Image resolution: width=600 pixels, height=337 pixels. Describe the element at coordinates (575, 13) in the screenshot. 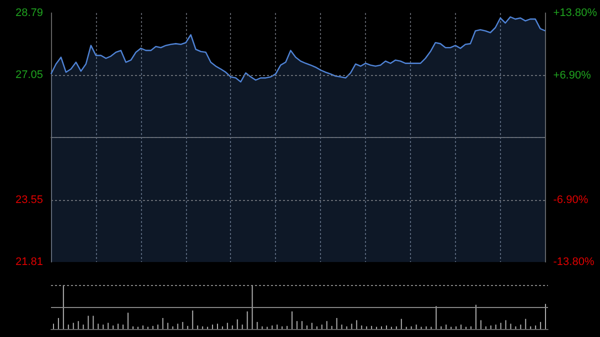

I see `y2-tick-label: +13.80%` at that location.